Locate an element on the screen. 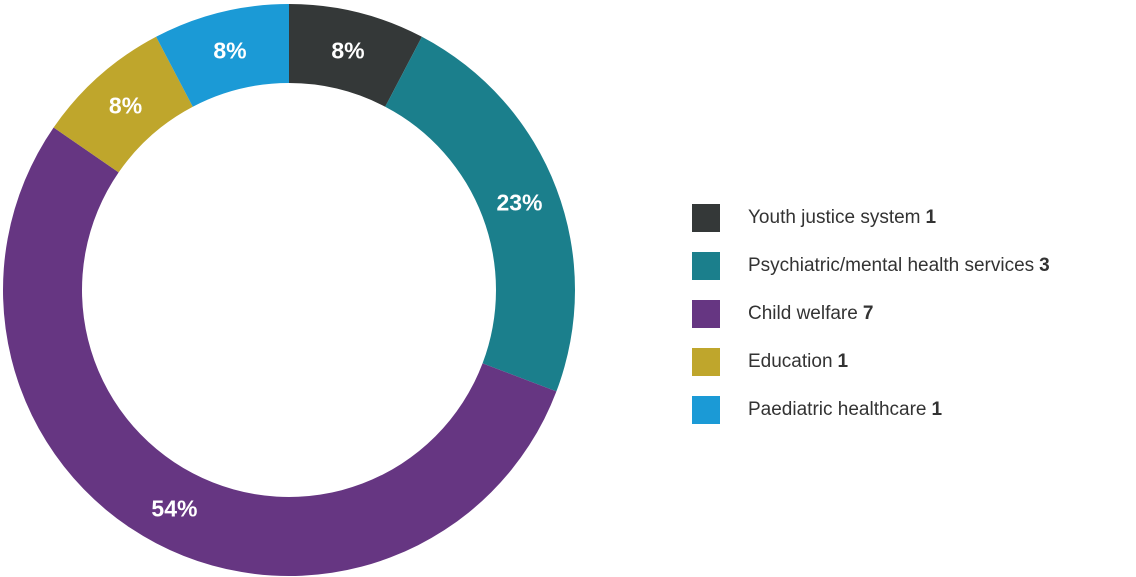 The height and width of the screenshot is (577, 1136). legend-count: 7 is located at coordinates (868, 313).